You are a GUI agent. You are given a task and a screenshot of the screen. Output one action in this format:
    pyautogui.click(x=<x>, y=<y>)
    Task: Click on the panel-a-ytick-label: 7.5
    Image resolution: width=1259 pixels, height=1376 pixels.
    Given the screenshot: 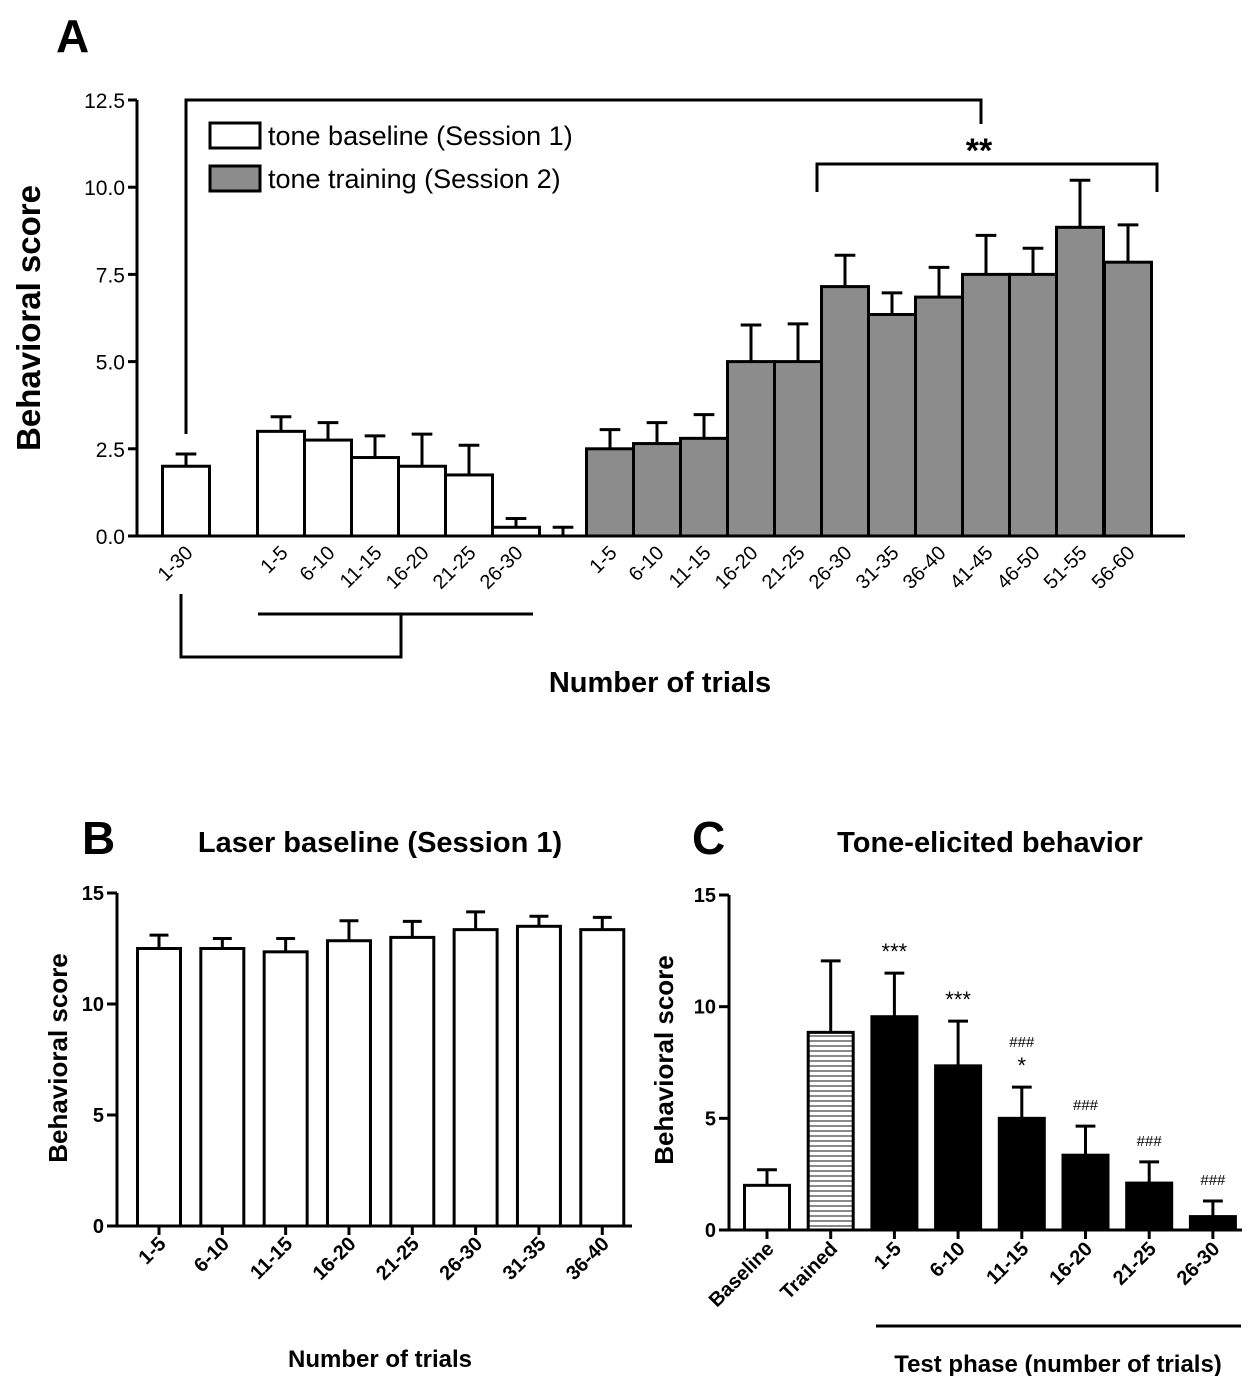 What is the action you would take?
    pyautogui.click(x=110, y=275)
    